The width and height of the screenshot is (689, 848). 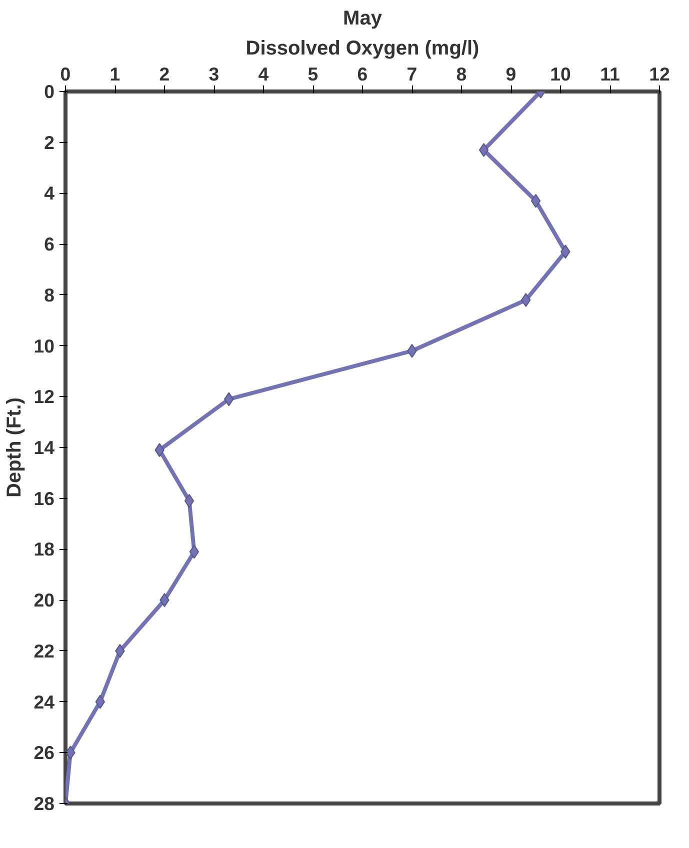 What do you see at coordinates (44, 549) in the screenshot?
I see `y-tick-label: 18` at bounding box center [44, 549].